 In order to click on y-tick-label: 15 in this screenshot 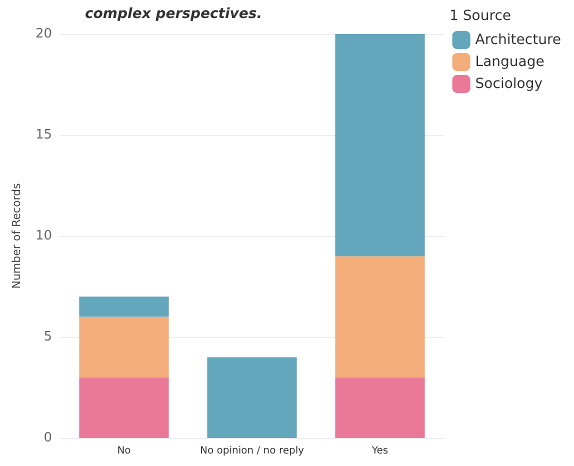, I will do `click(43, 135)`.